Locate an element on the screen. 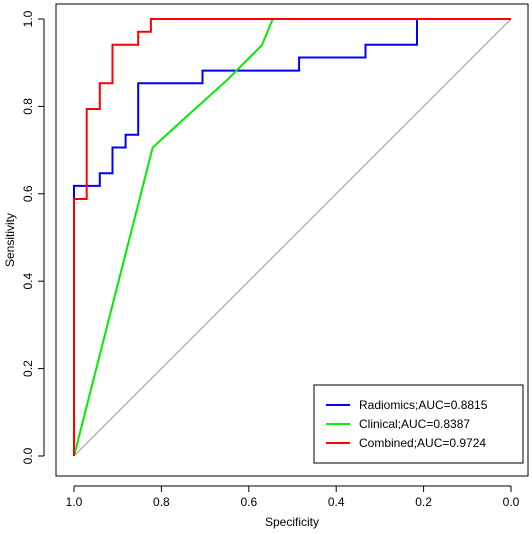  x-tick-label: 0.0 is located at coordinates (511, 502).